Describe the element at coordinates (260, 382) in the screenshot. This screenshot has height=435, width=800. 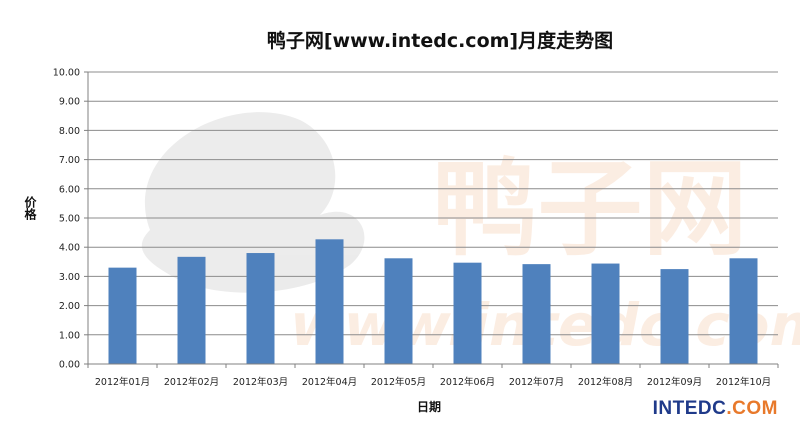
I see `x-tick-label: 2012年03月` at that location.